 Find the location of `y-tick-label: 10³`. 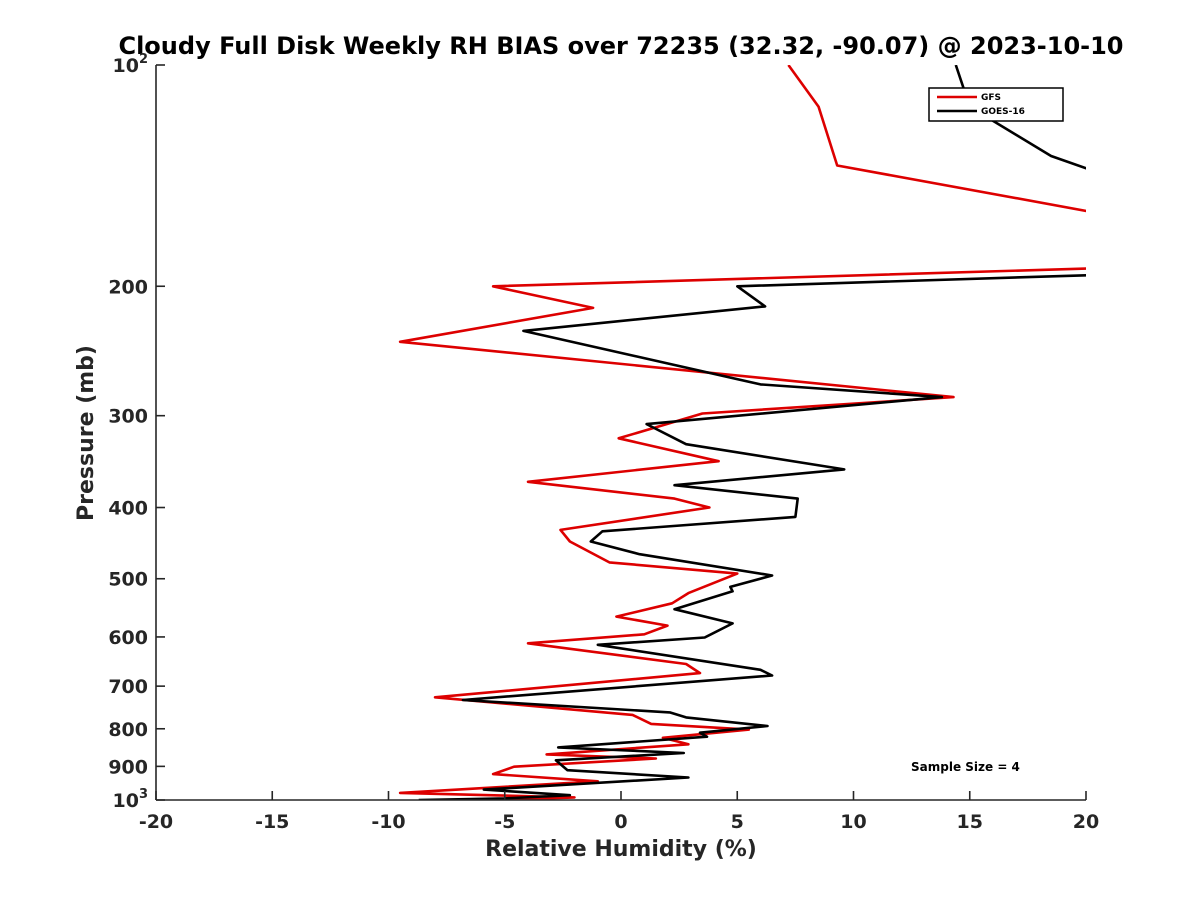

y-tick-label: 10³ is located at coordinates (131, 799).